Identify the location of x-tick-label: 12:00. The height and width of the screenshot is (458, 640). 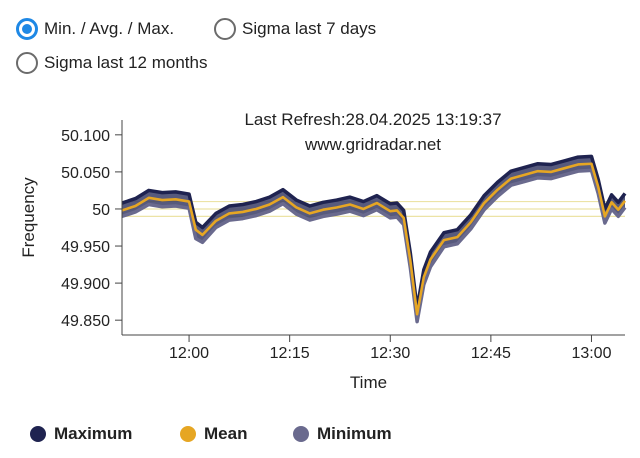
(189, 353).